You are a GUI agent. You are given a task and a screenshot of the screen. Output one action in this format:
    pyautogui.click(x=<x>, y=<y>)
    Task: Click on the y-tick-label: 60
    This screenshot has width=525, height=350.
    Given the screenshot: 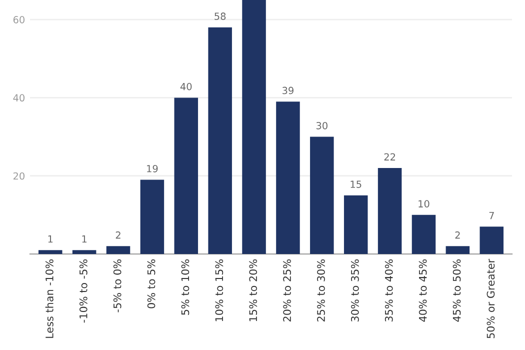 What is the action you would take?
    pyautogui.click(x=18, y=20)
    